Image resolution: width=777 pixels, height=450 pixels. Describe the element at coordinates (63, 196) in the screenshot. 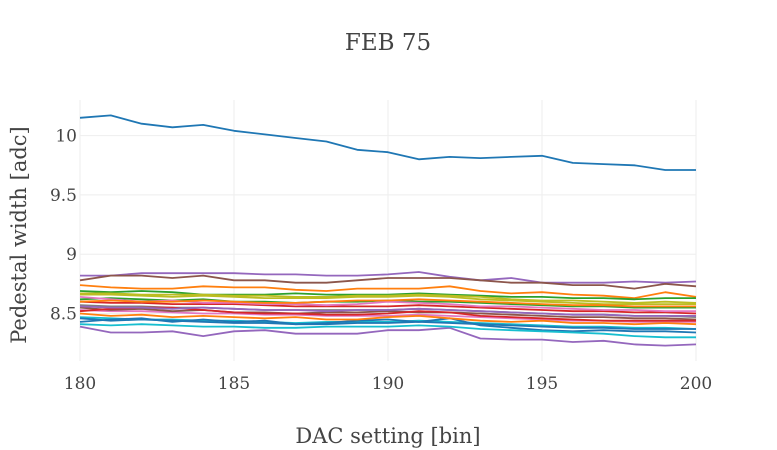

I see `y-tick-label: 9.5` at that location.